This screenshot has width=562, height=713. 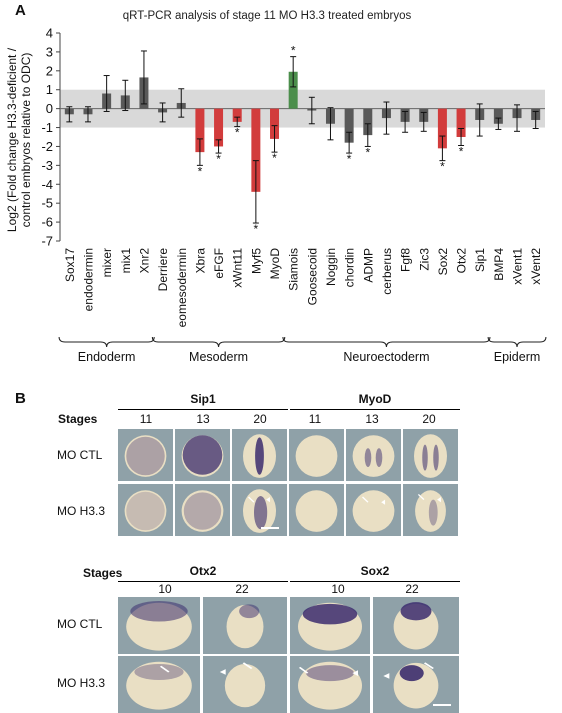 What do you see at coordinates (480, 260) in the screenshot?
I see `category-label: Sip1` at bounding box center [480, 260].